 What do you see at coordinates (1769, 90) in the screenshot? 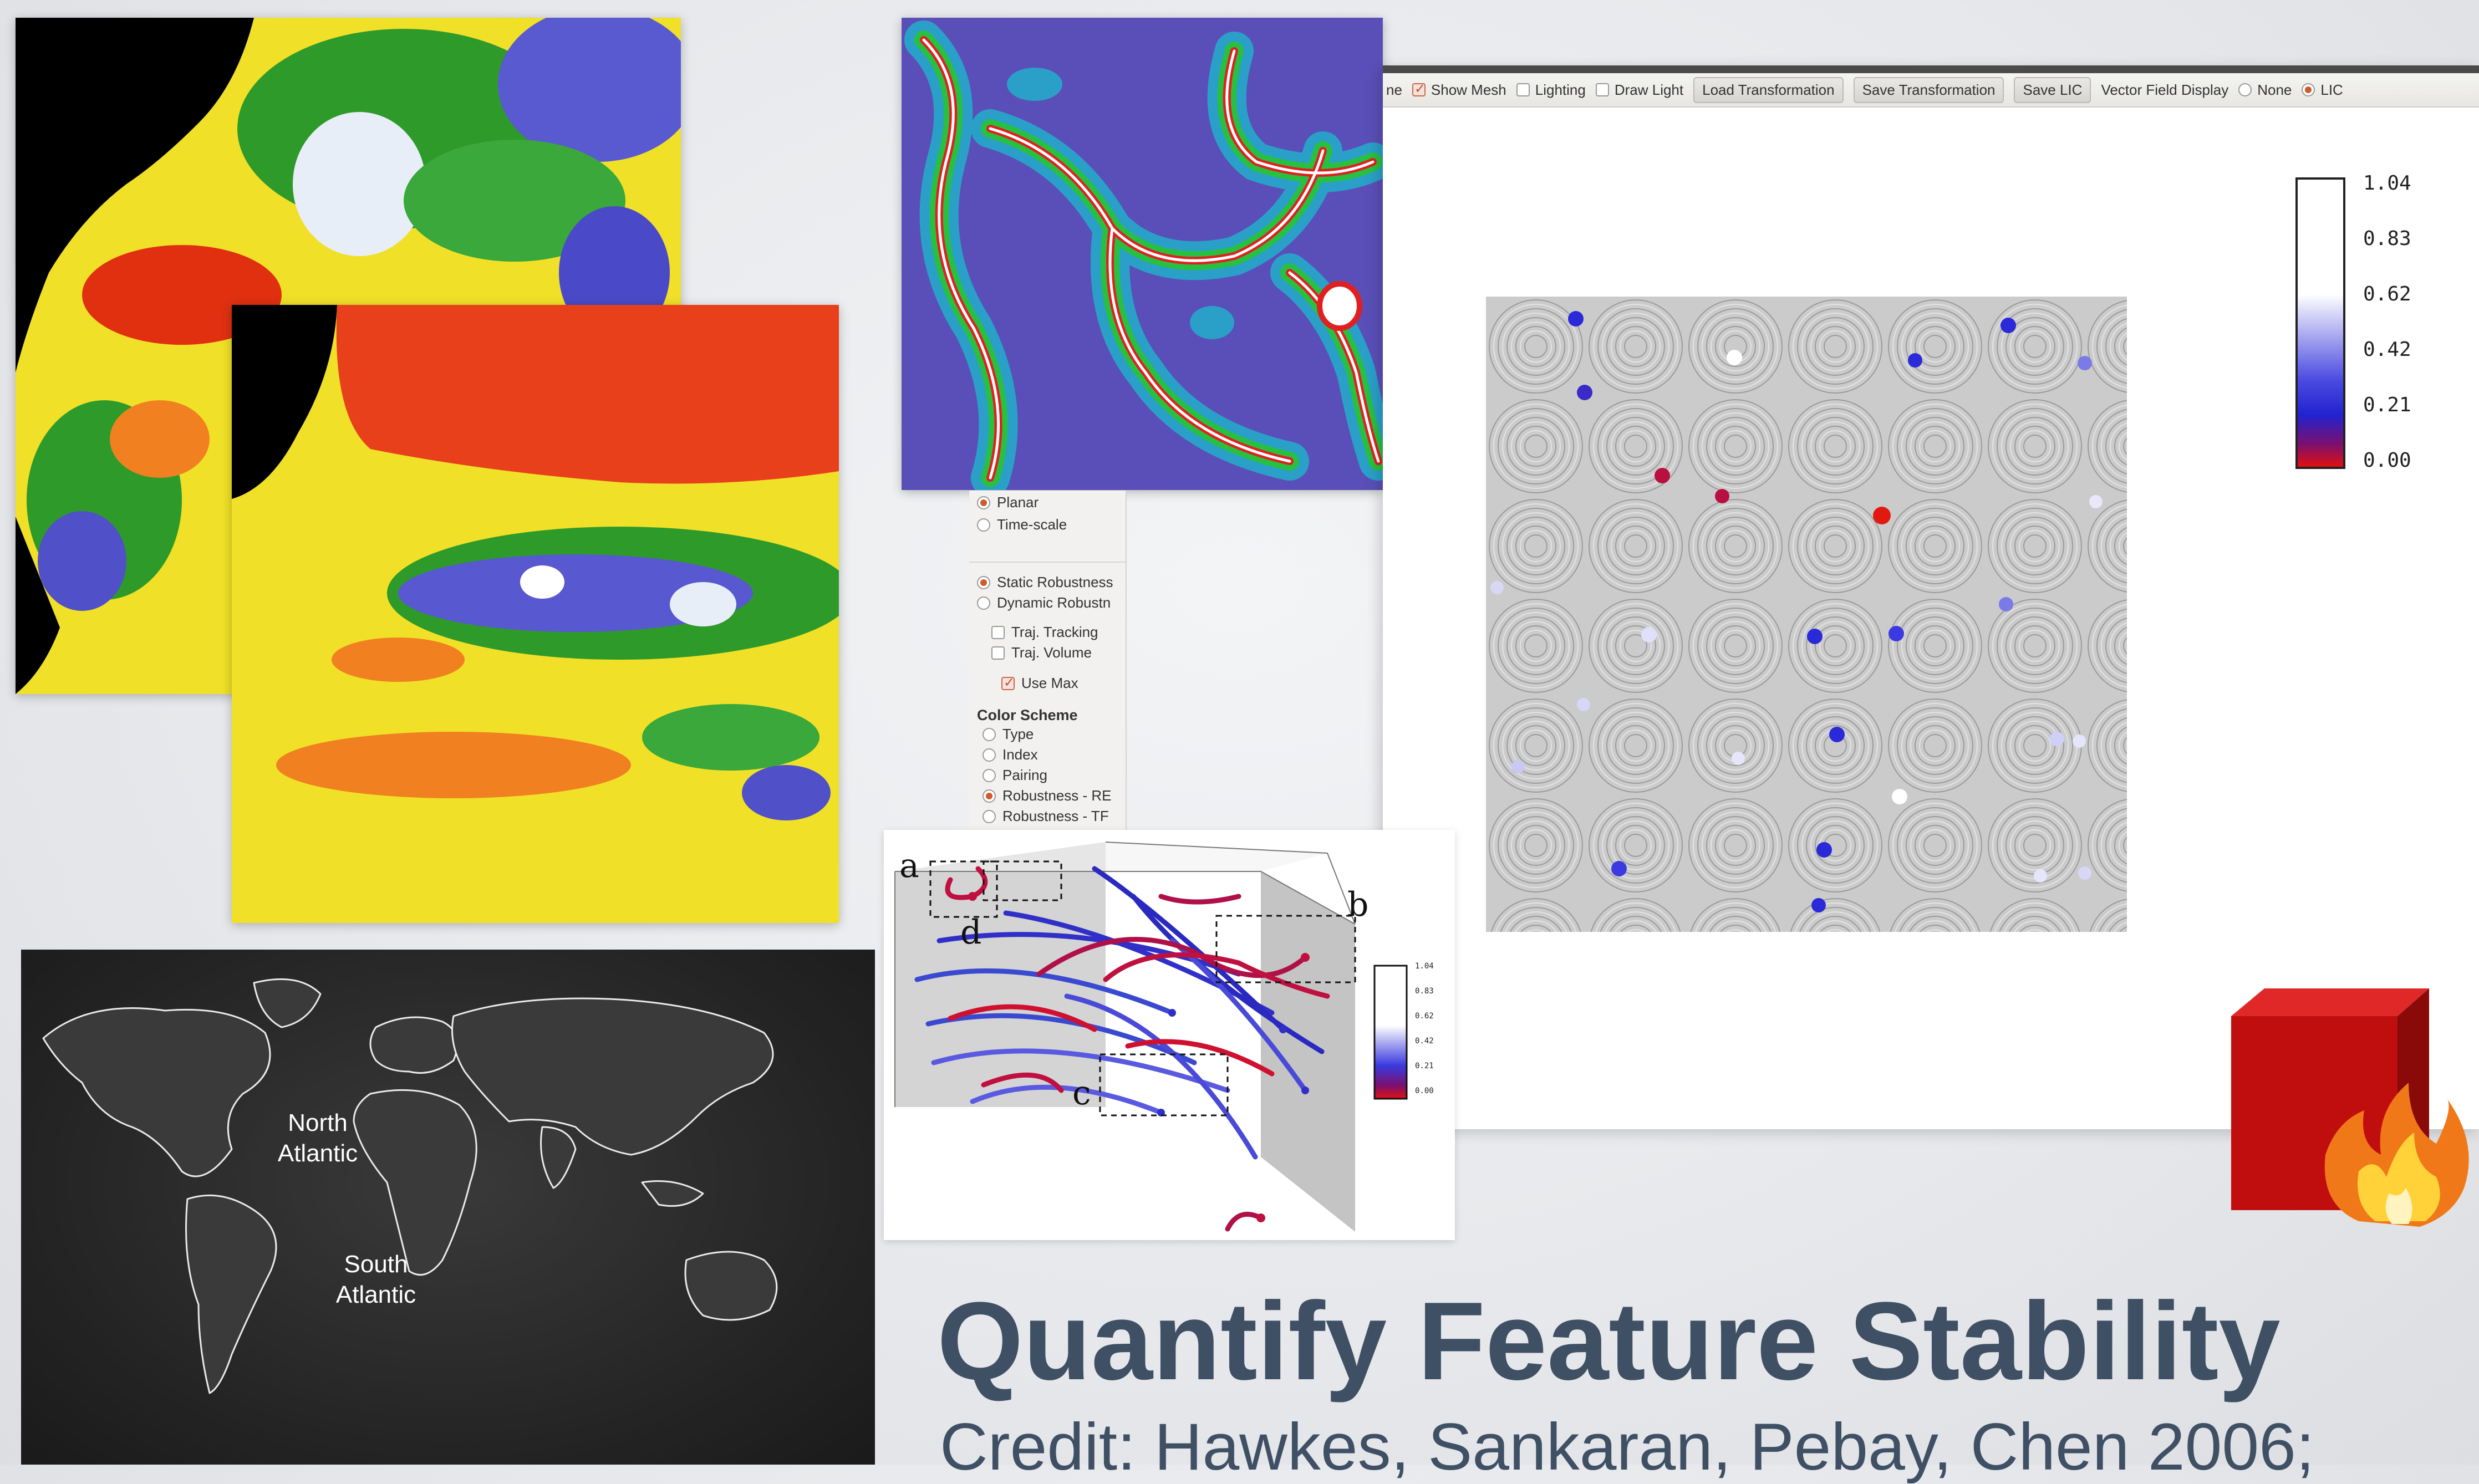
I see `load-transformation-button: Load Transformation` at bounding box center [1769, 90].